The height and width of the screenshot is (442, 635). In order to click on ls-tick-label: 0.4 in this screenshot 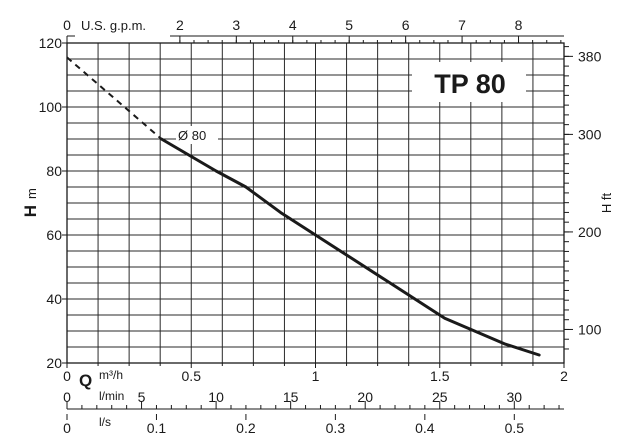, I will do `click(425, 428)`.